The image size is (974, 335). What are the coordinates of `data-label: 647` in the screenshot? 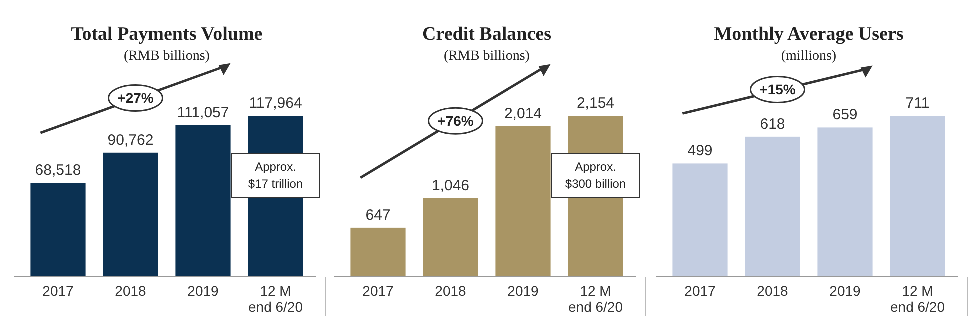 It's located at (378, 215).